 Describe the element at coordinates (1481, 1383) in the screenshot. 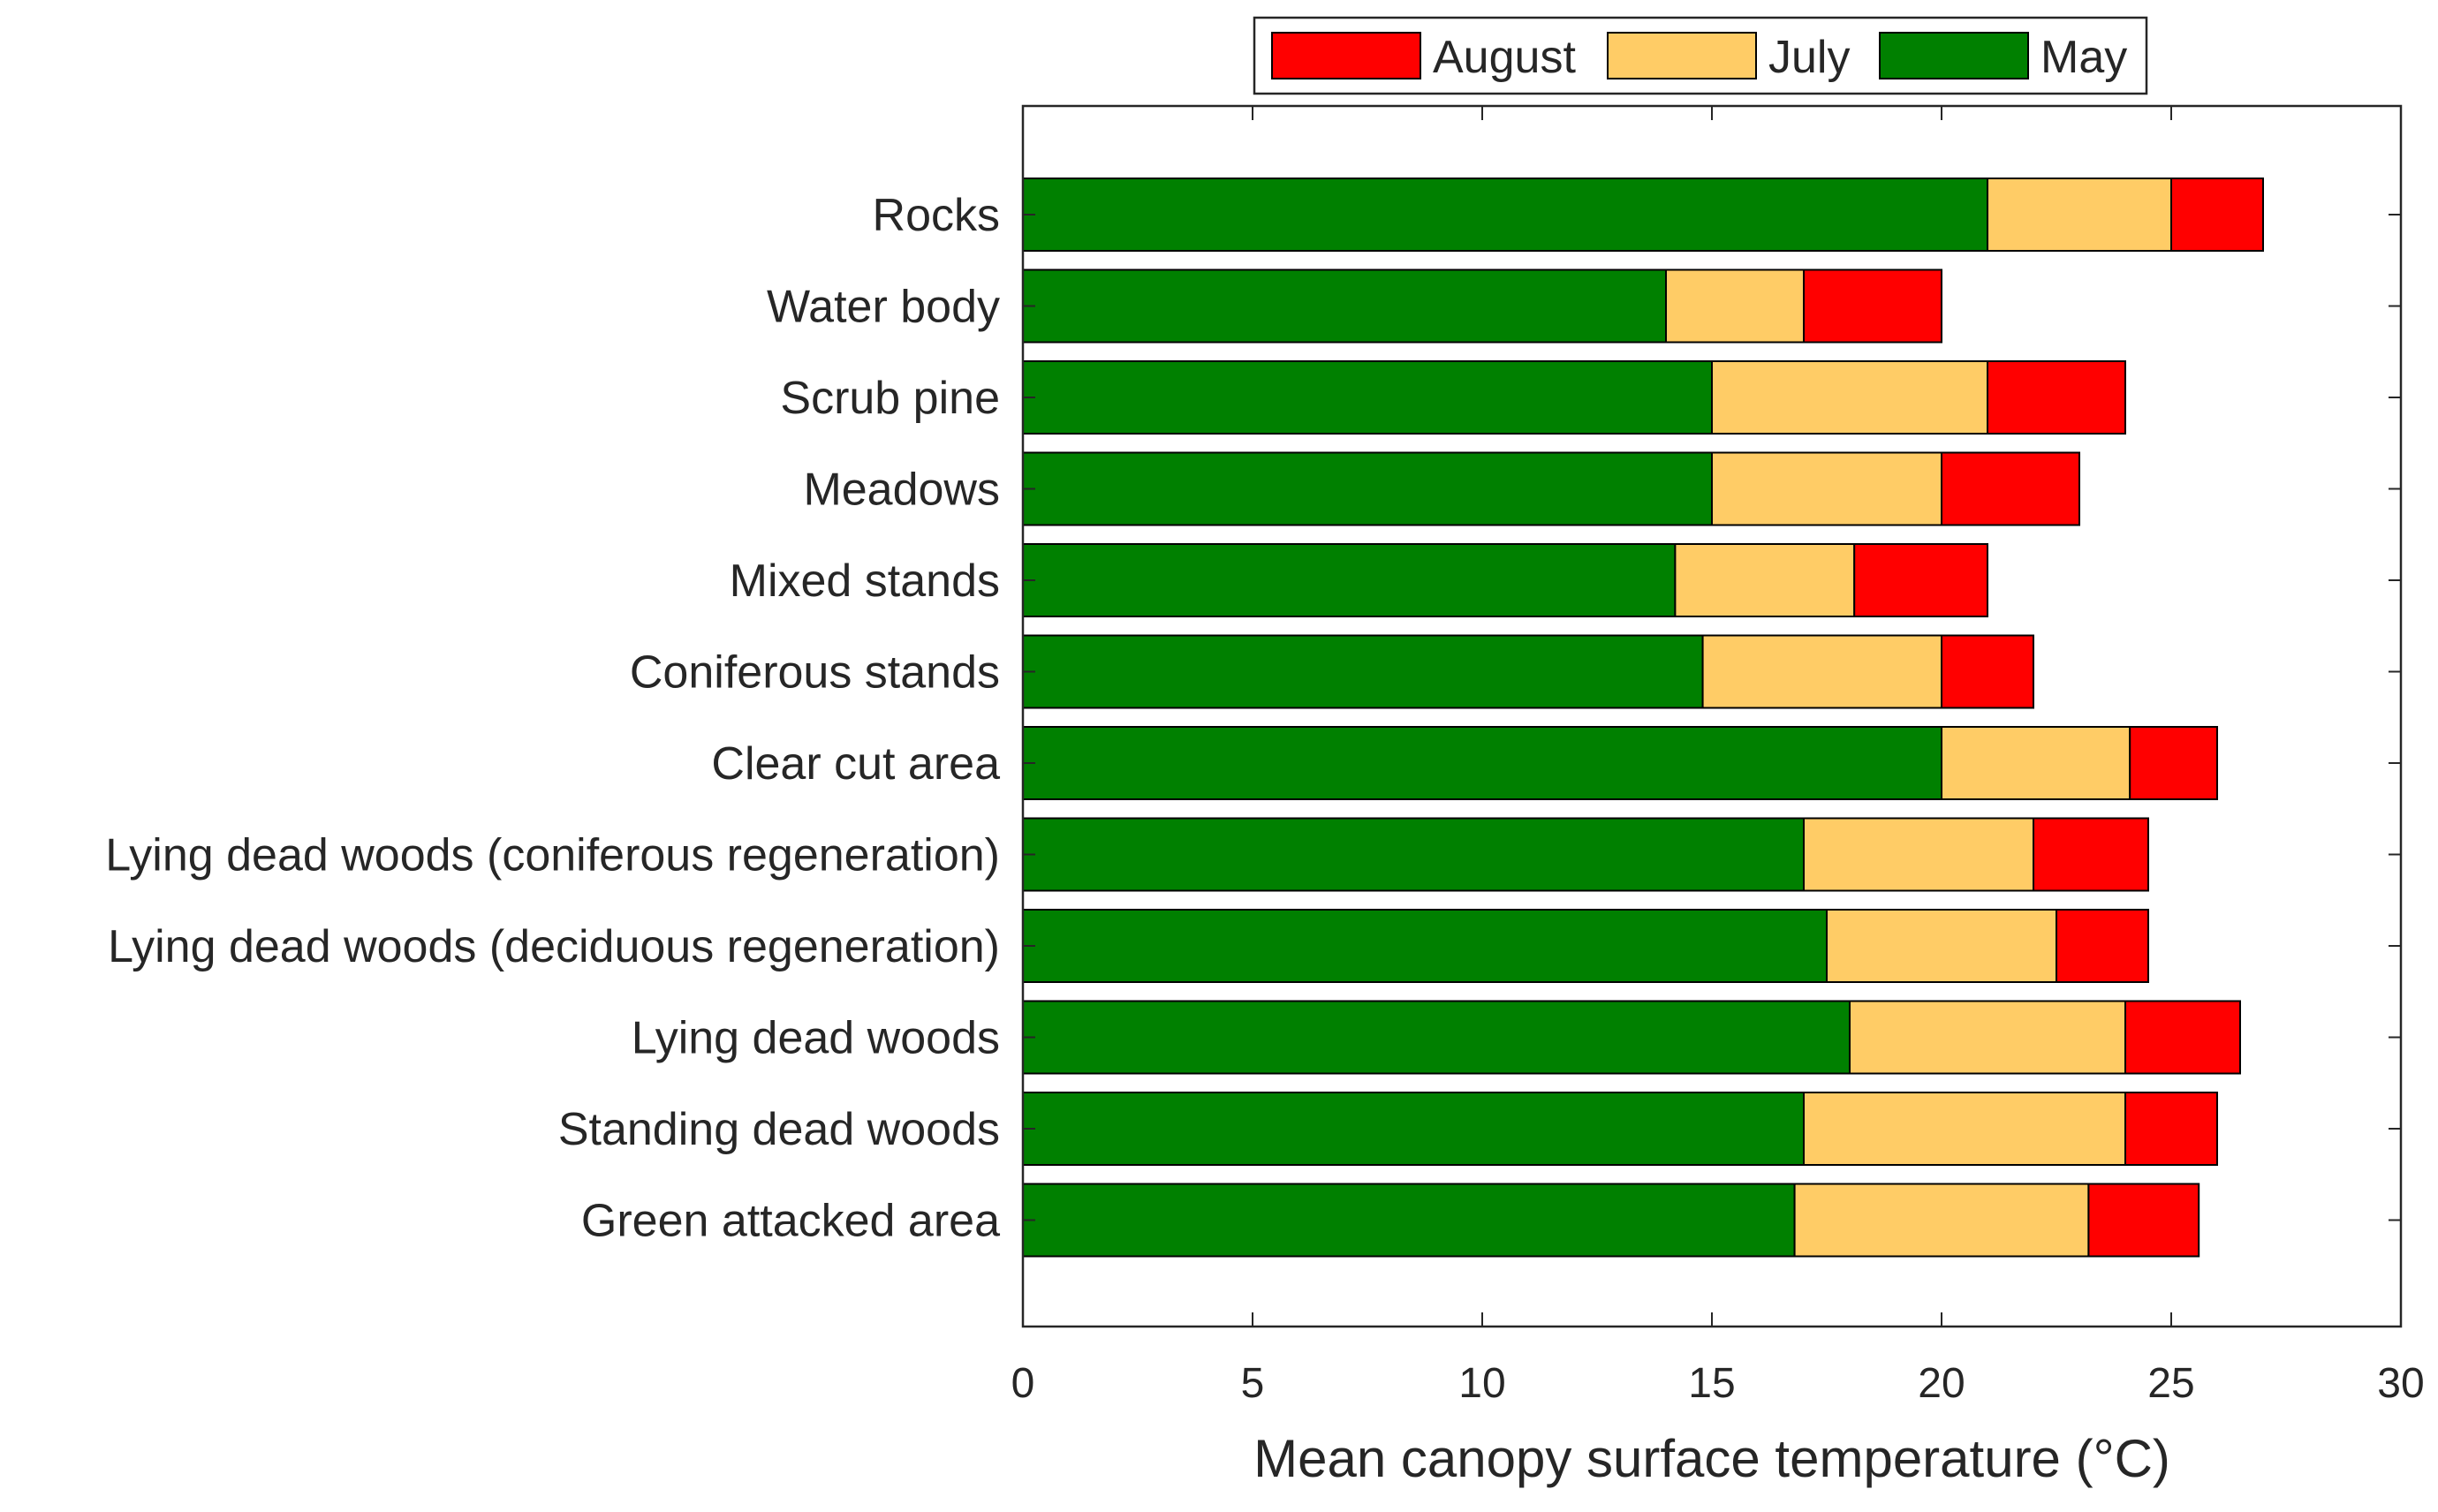

I see `x-tick-label: 10` at that location.